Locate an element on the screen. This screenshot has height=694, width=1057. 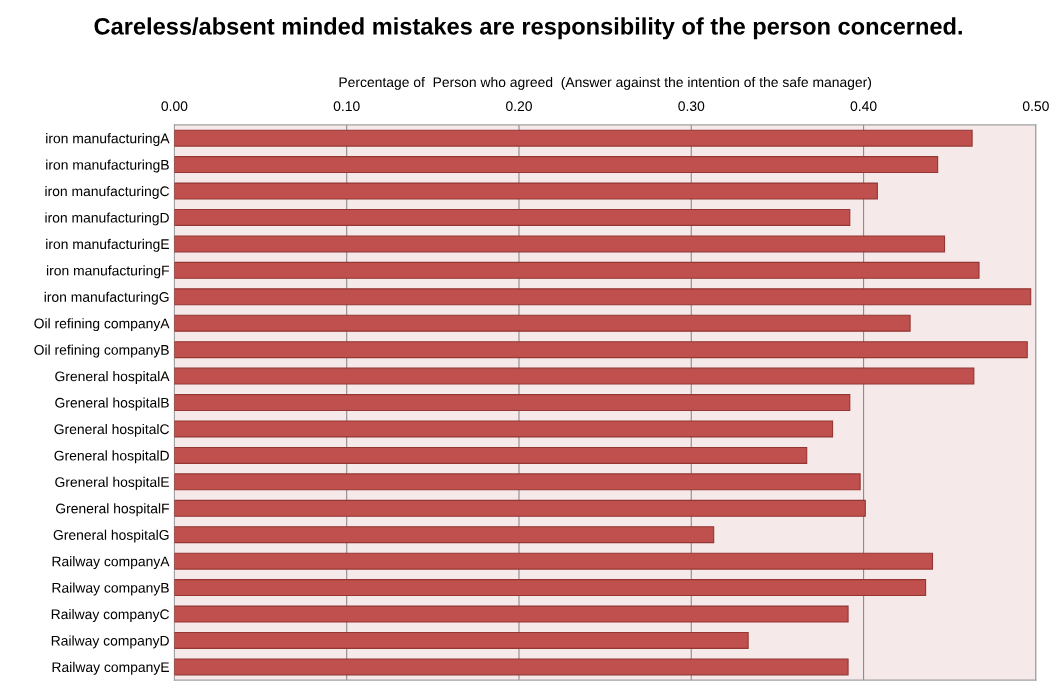
y-tick-label: iron manufacturingA is located at coordinates (108, 140).